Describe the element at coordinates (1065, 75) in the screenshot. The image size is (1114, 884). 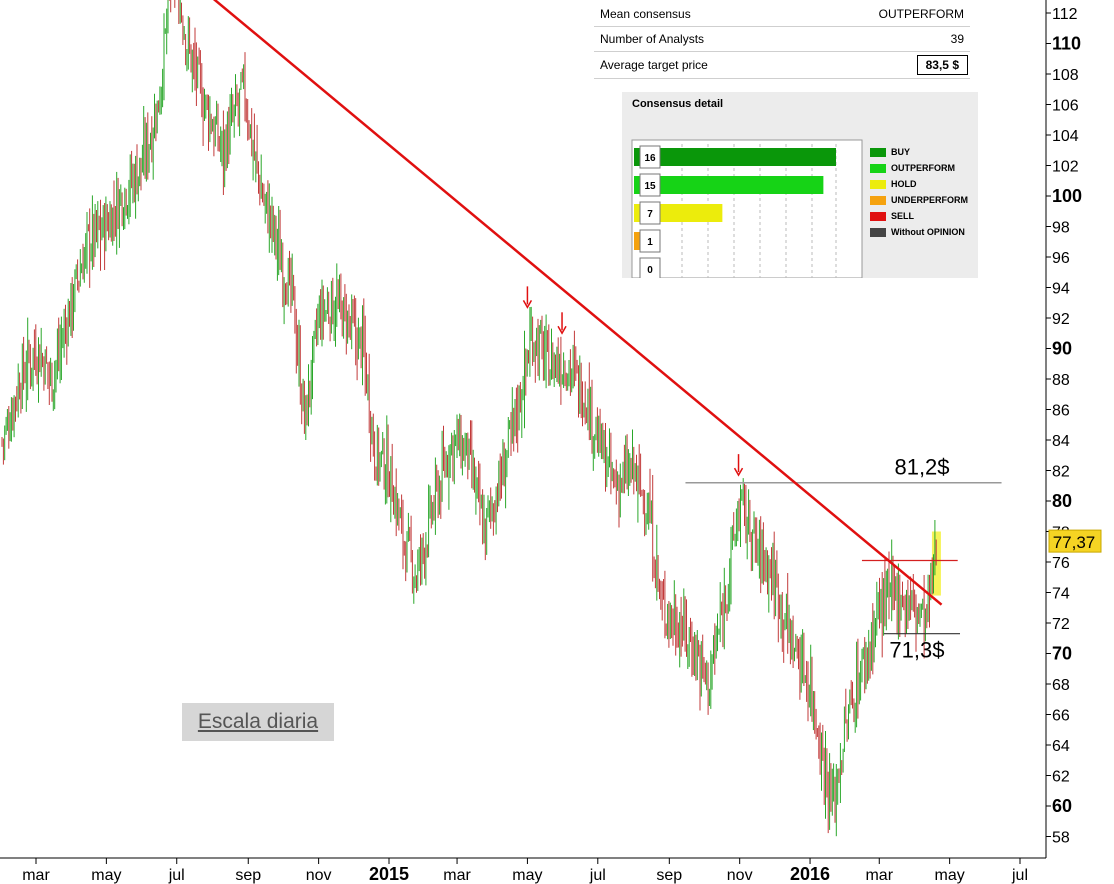
I see `y-tick-label: 108` at that location.